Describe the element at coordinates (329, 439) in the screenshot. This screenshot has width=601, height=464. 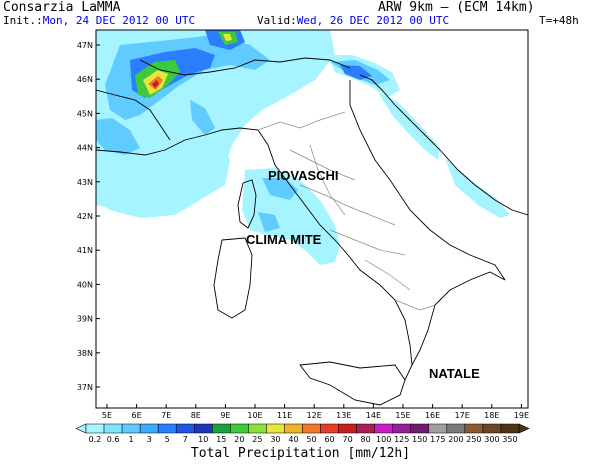
I see `colorbar-label: 60` at that location.